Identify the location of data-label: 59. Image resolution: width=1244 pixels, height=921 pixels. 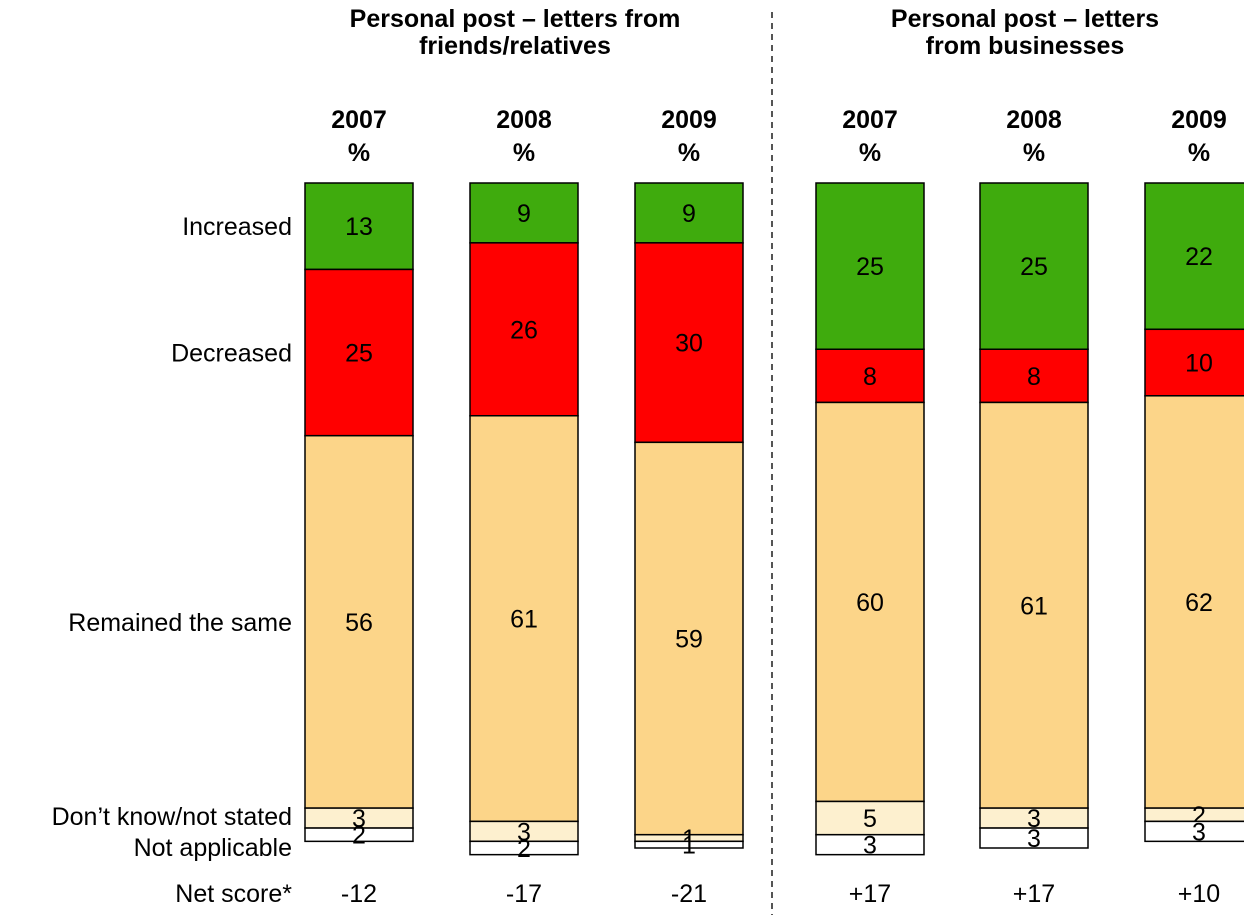
(689, 640).